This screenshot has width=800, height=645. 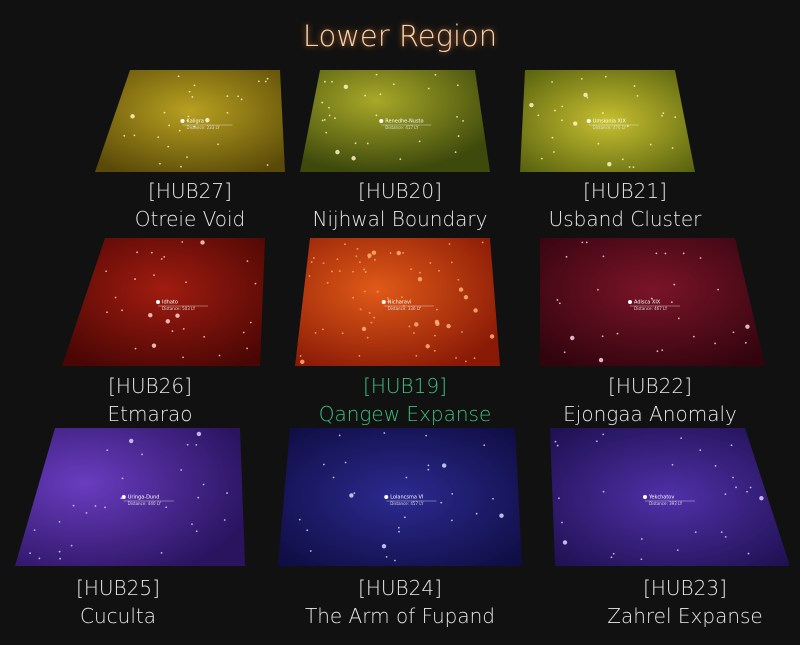 What do you see at coordinates (402, 127) in the screenshot?
I see `star-distance: Distance: 417 LY` at bounding box center [402, 127].